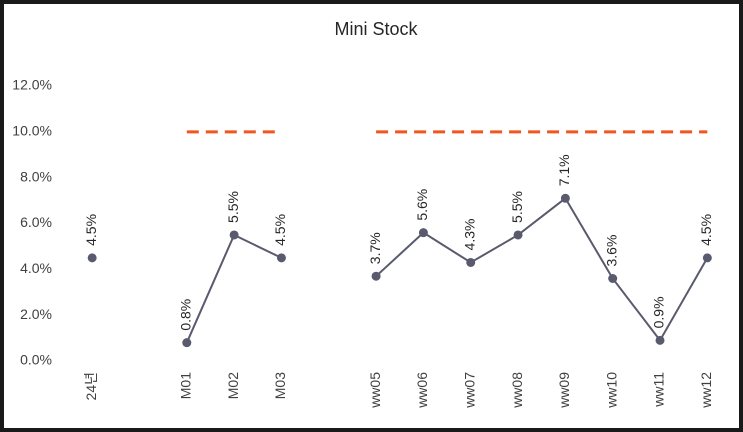 This screenshot has width=743, height=432. What do you see at coordinates (422, 205) in the screenshot?
I see `data-label: 5.6%` at bounding box center [422, 205].